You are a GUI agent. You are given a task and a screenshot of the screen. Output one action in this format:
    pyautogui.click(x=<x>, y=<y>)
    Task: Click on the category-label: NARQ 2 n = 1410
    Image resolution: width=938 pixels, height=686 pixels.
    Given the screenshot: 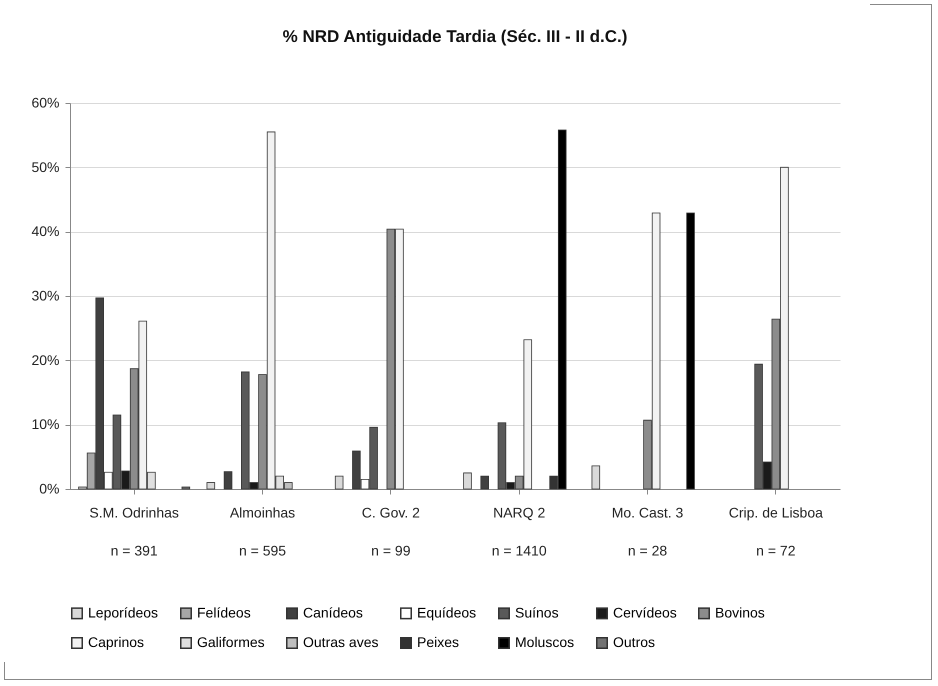 What is the action you would take?
    pyautogui.click(x=519, y=531)
    